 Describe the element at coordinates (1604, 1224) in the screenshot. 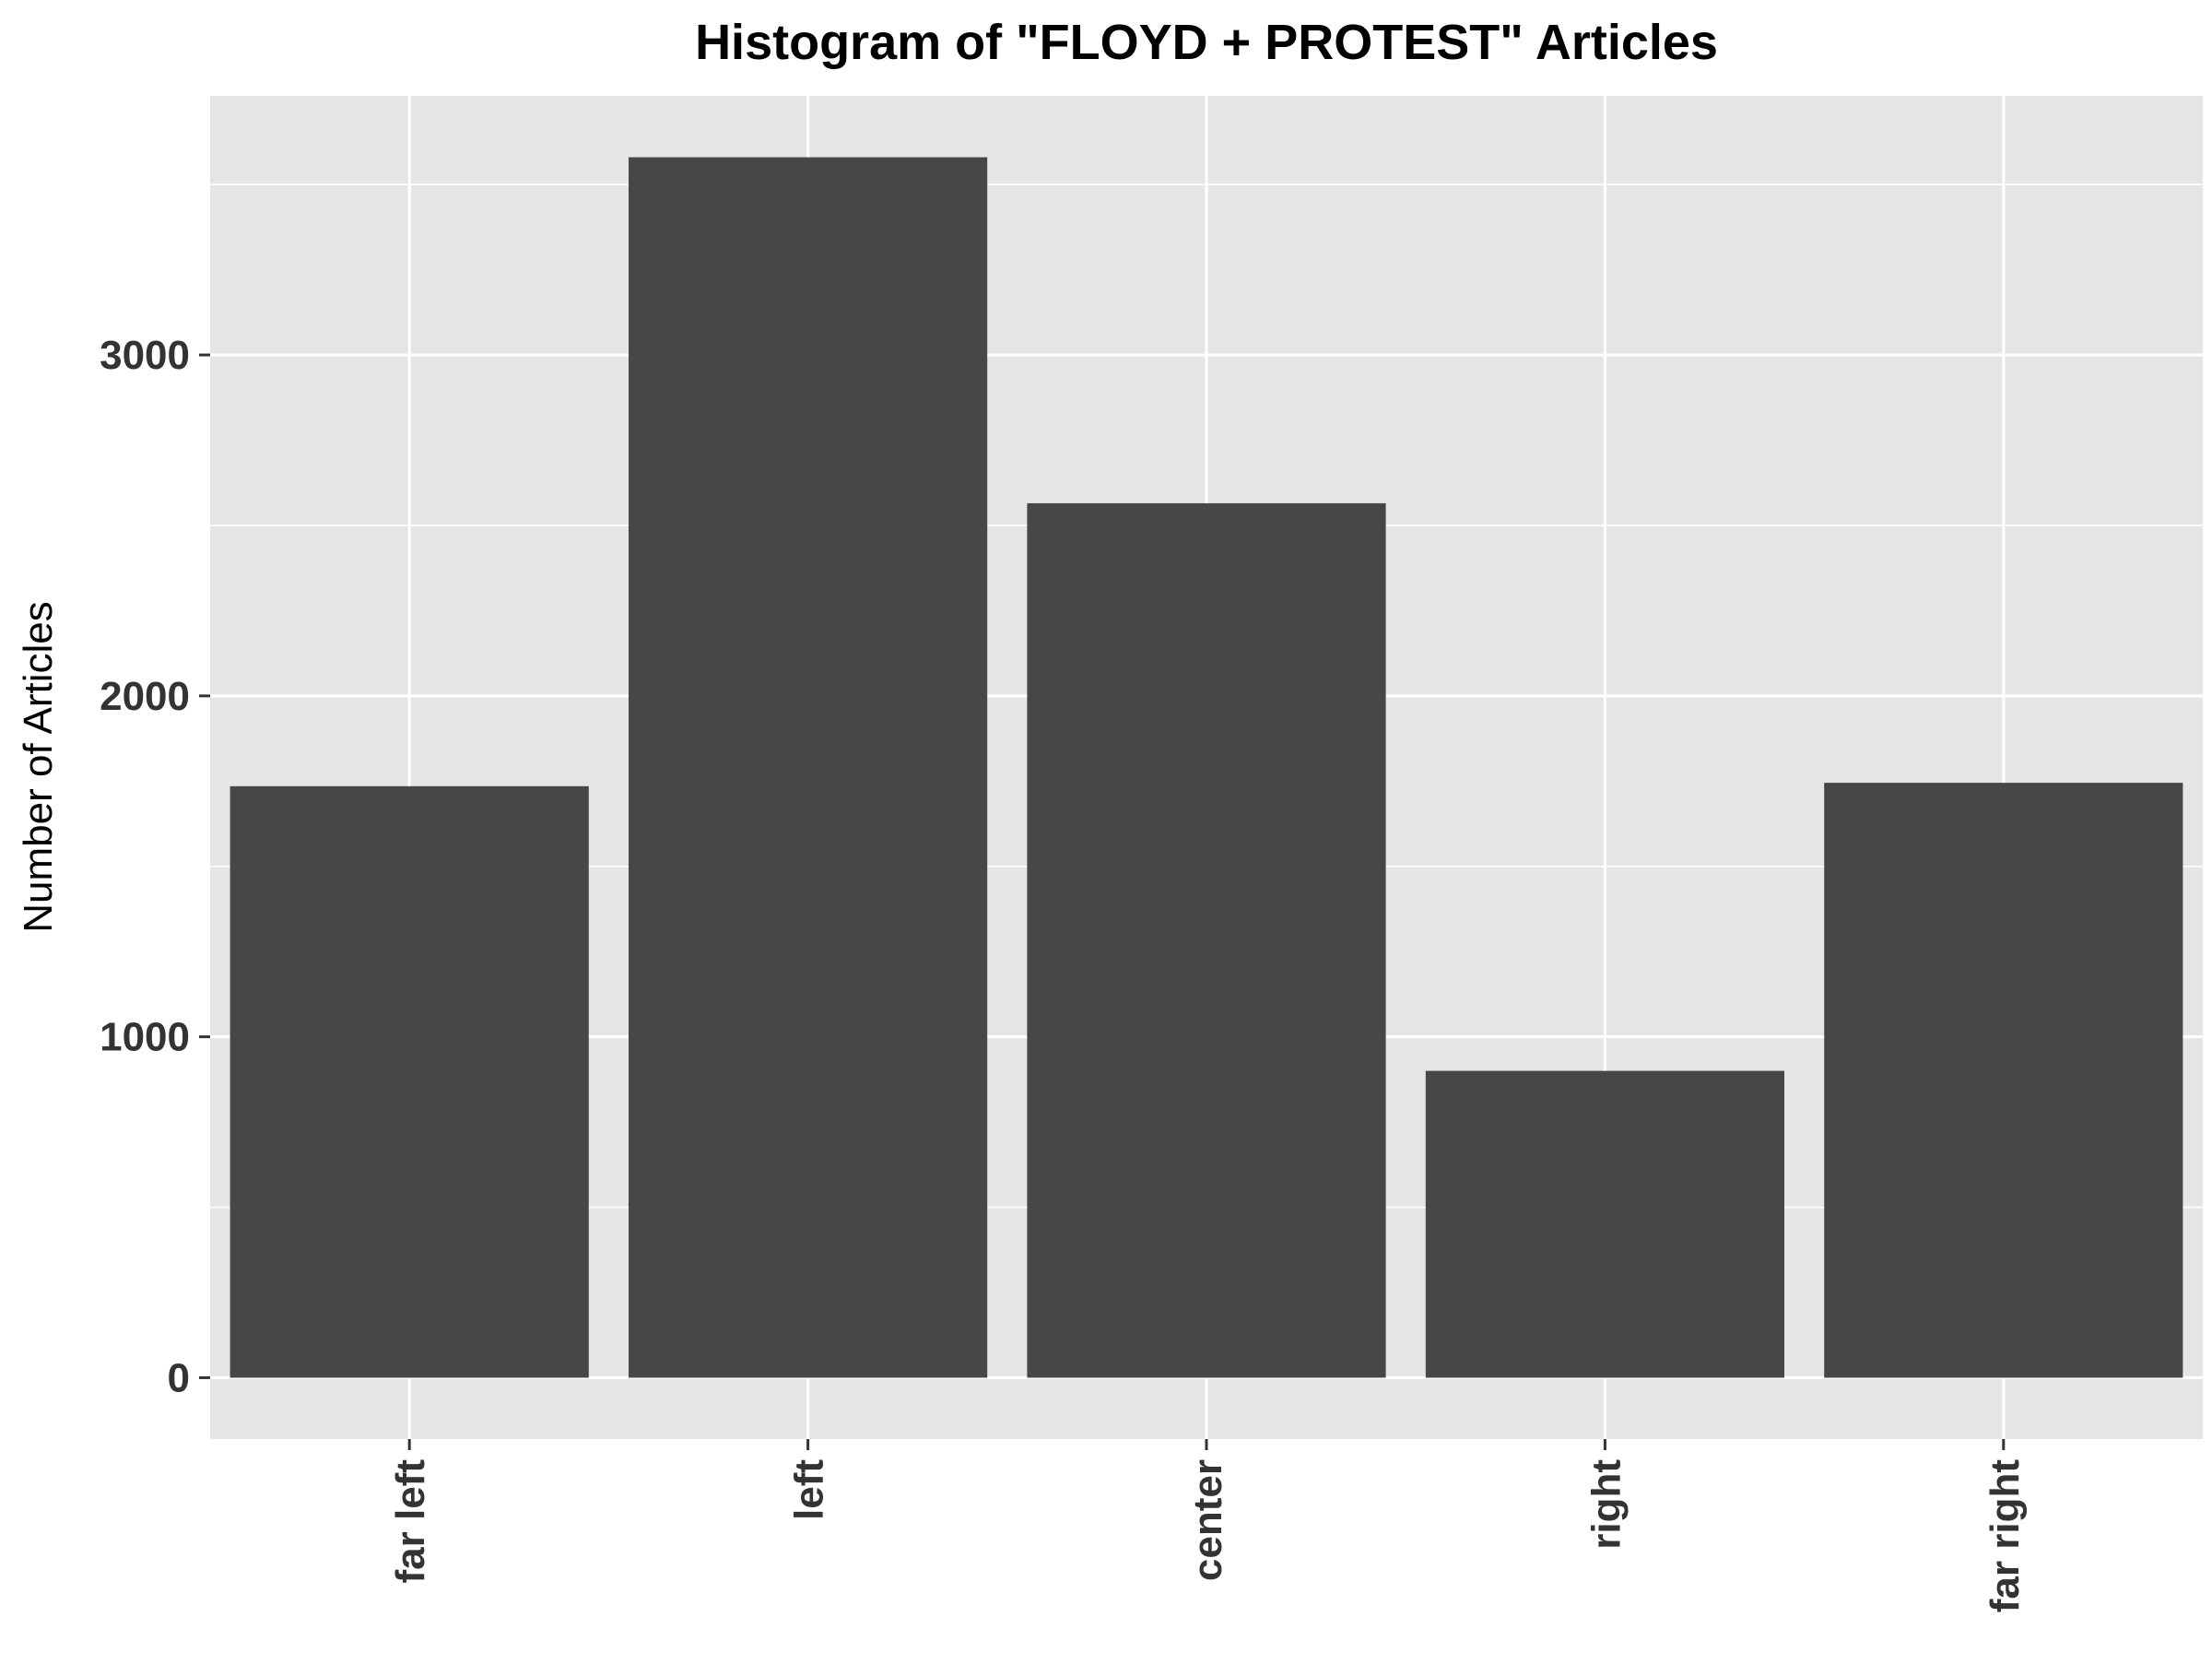

I see `bar-right` at that location.